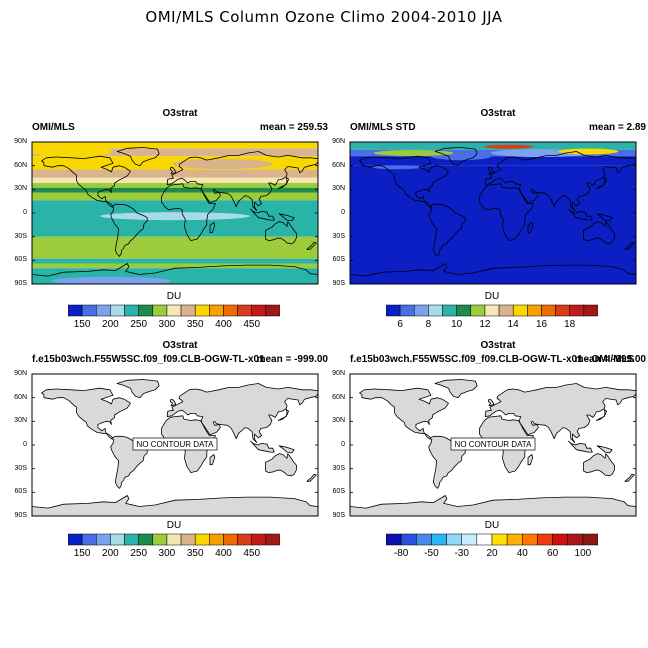 This screenshot has width=648, height=648. I want to click on coastline-eurasia, so click(242, 181).